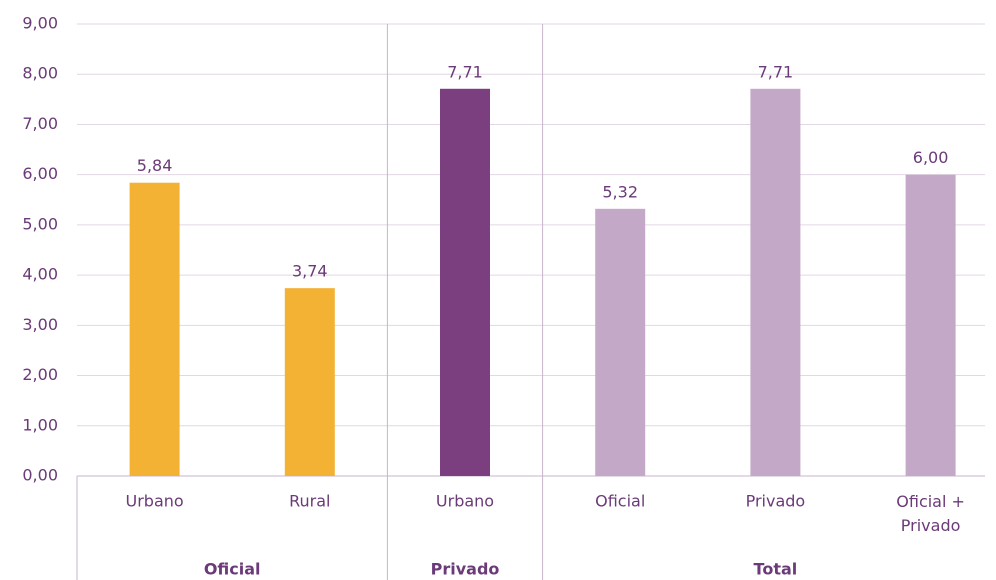 This screenshot has height=580, width=996. What do you see at coordinates (40, 475) in the screenshot?
I see `y-tick-label: 0,00` at bounding box center [40, 475].